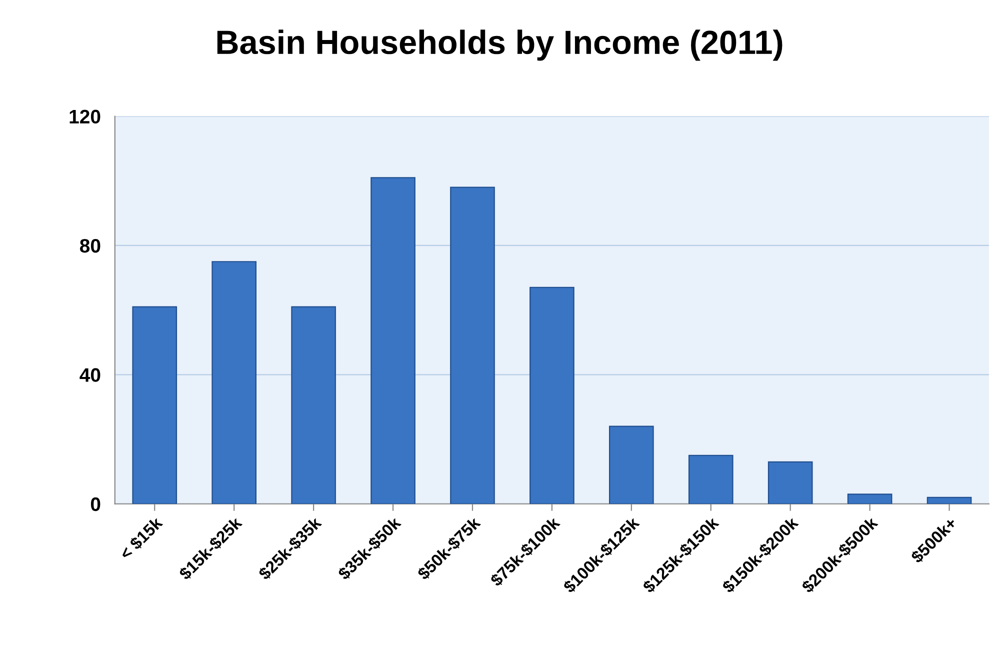 Image resolution: width=999 pixels, height=646 pixels. I want to click on y-tick-label: 40, so click(90, 375).